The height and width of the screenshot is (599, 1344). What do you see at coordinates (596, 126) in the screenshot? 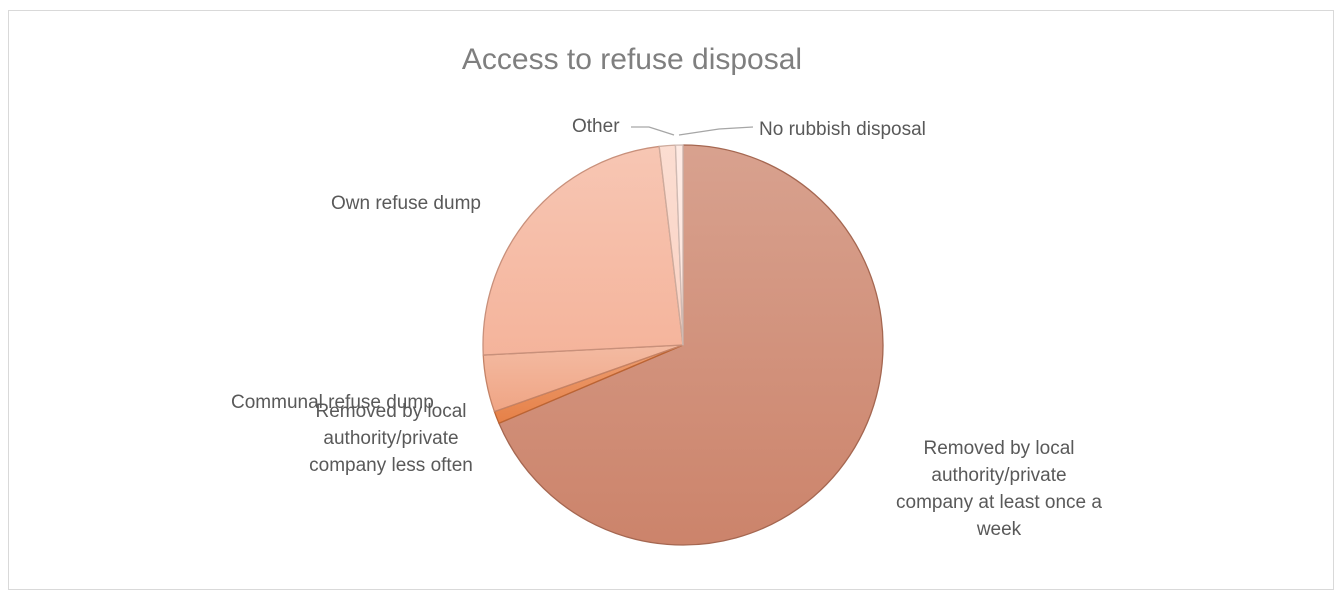
I see `slice-label: Other` at bounding box center [596, 126].